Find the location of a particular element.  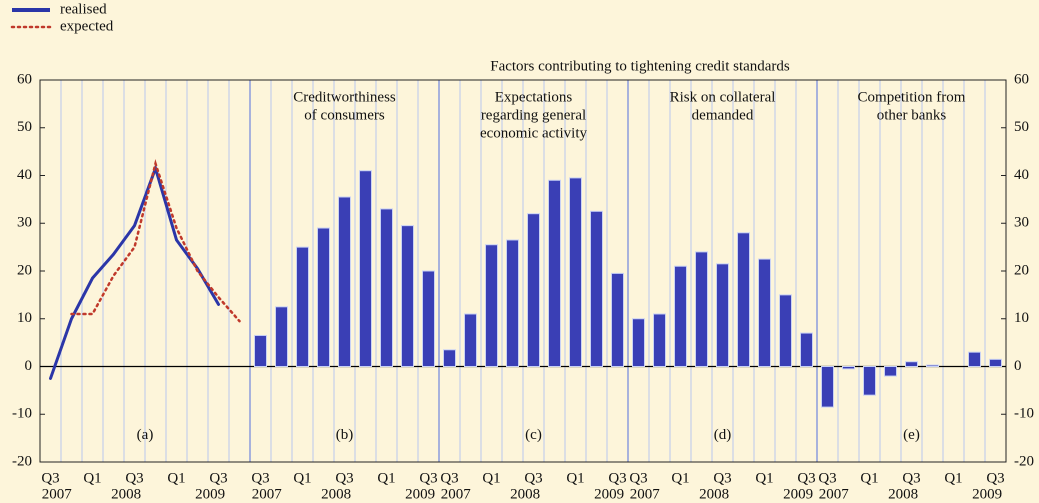

y2-tick-label: -10 is located at coordinates (1024, 414).